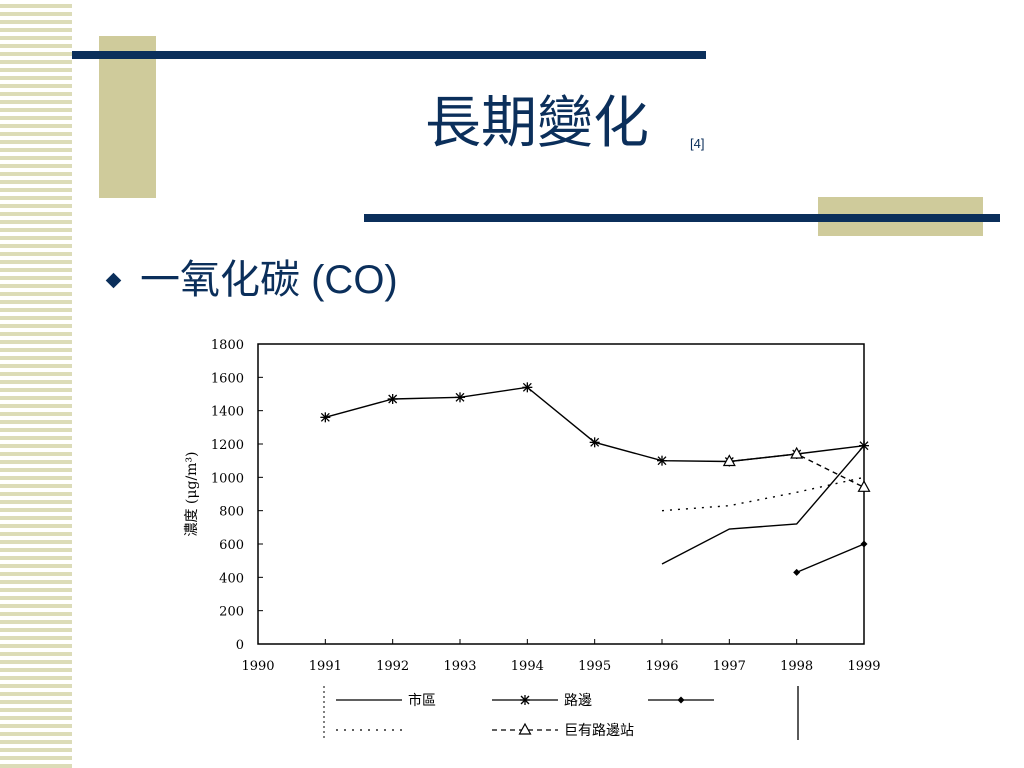 The height and width of the screenshot is (768, 1024). Describe the element at coordinates (36, 384) in the screenshot. I see `decorative-stripes` at that location.